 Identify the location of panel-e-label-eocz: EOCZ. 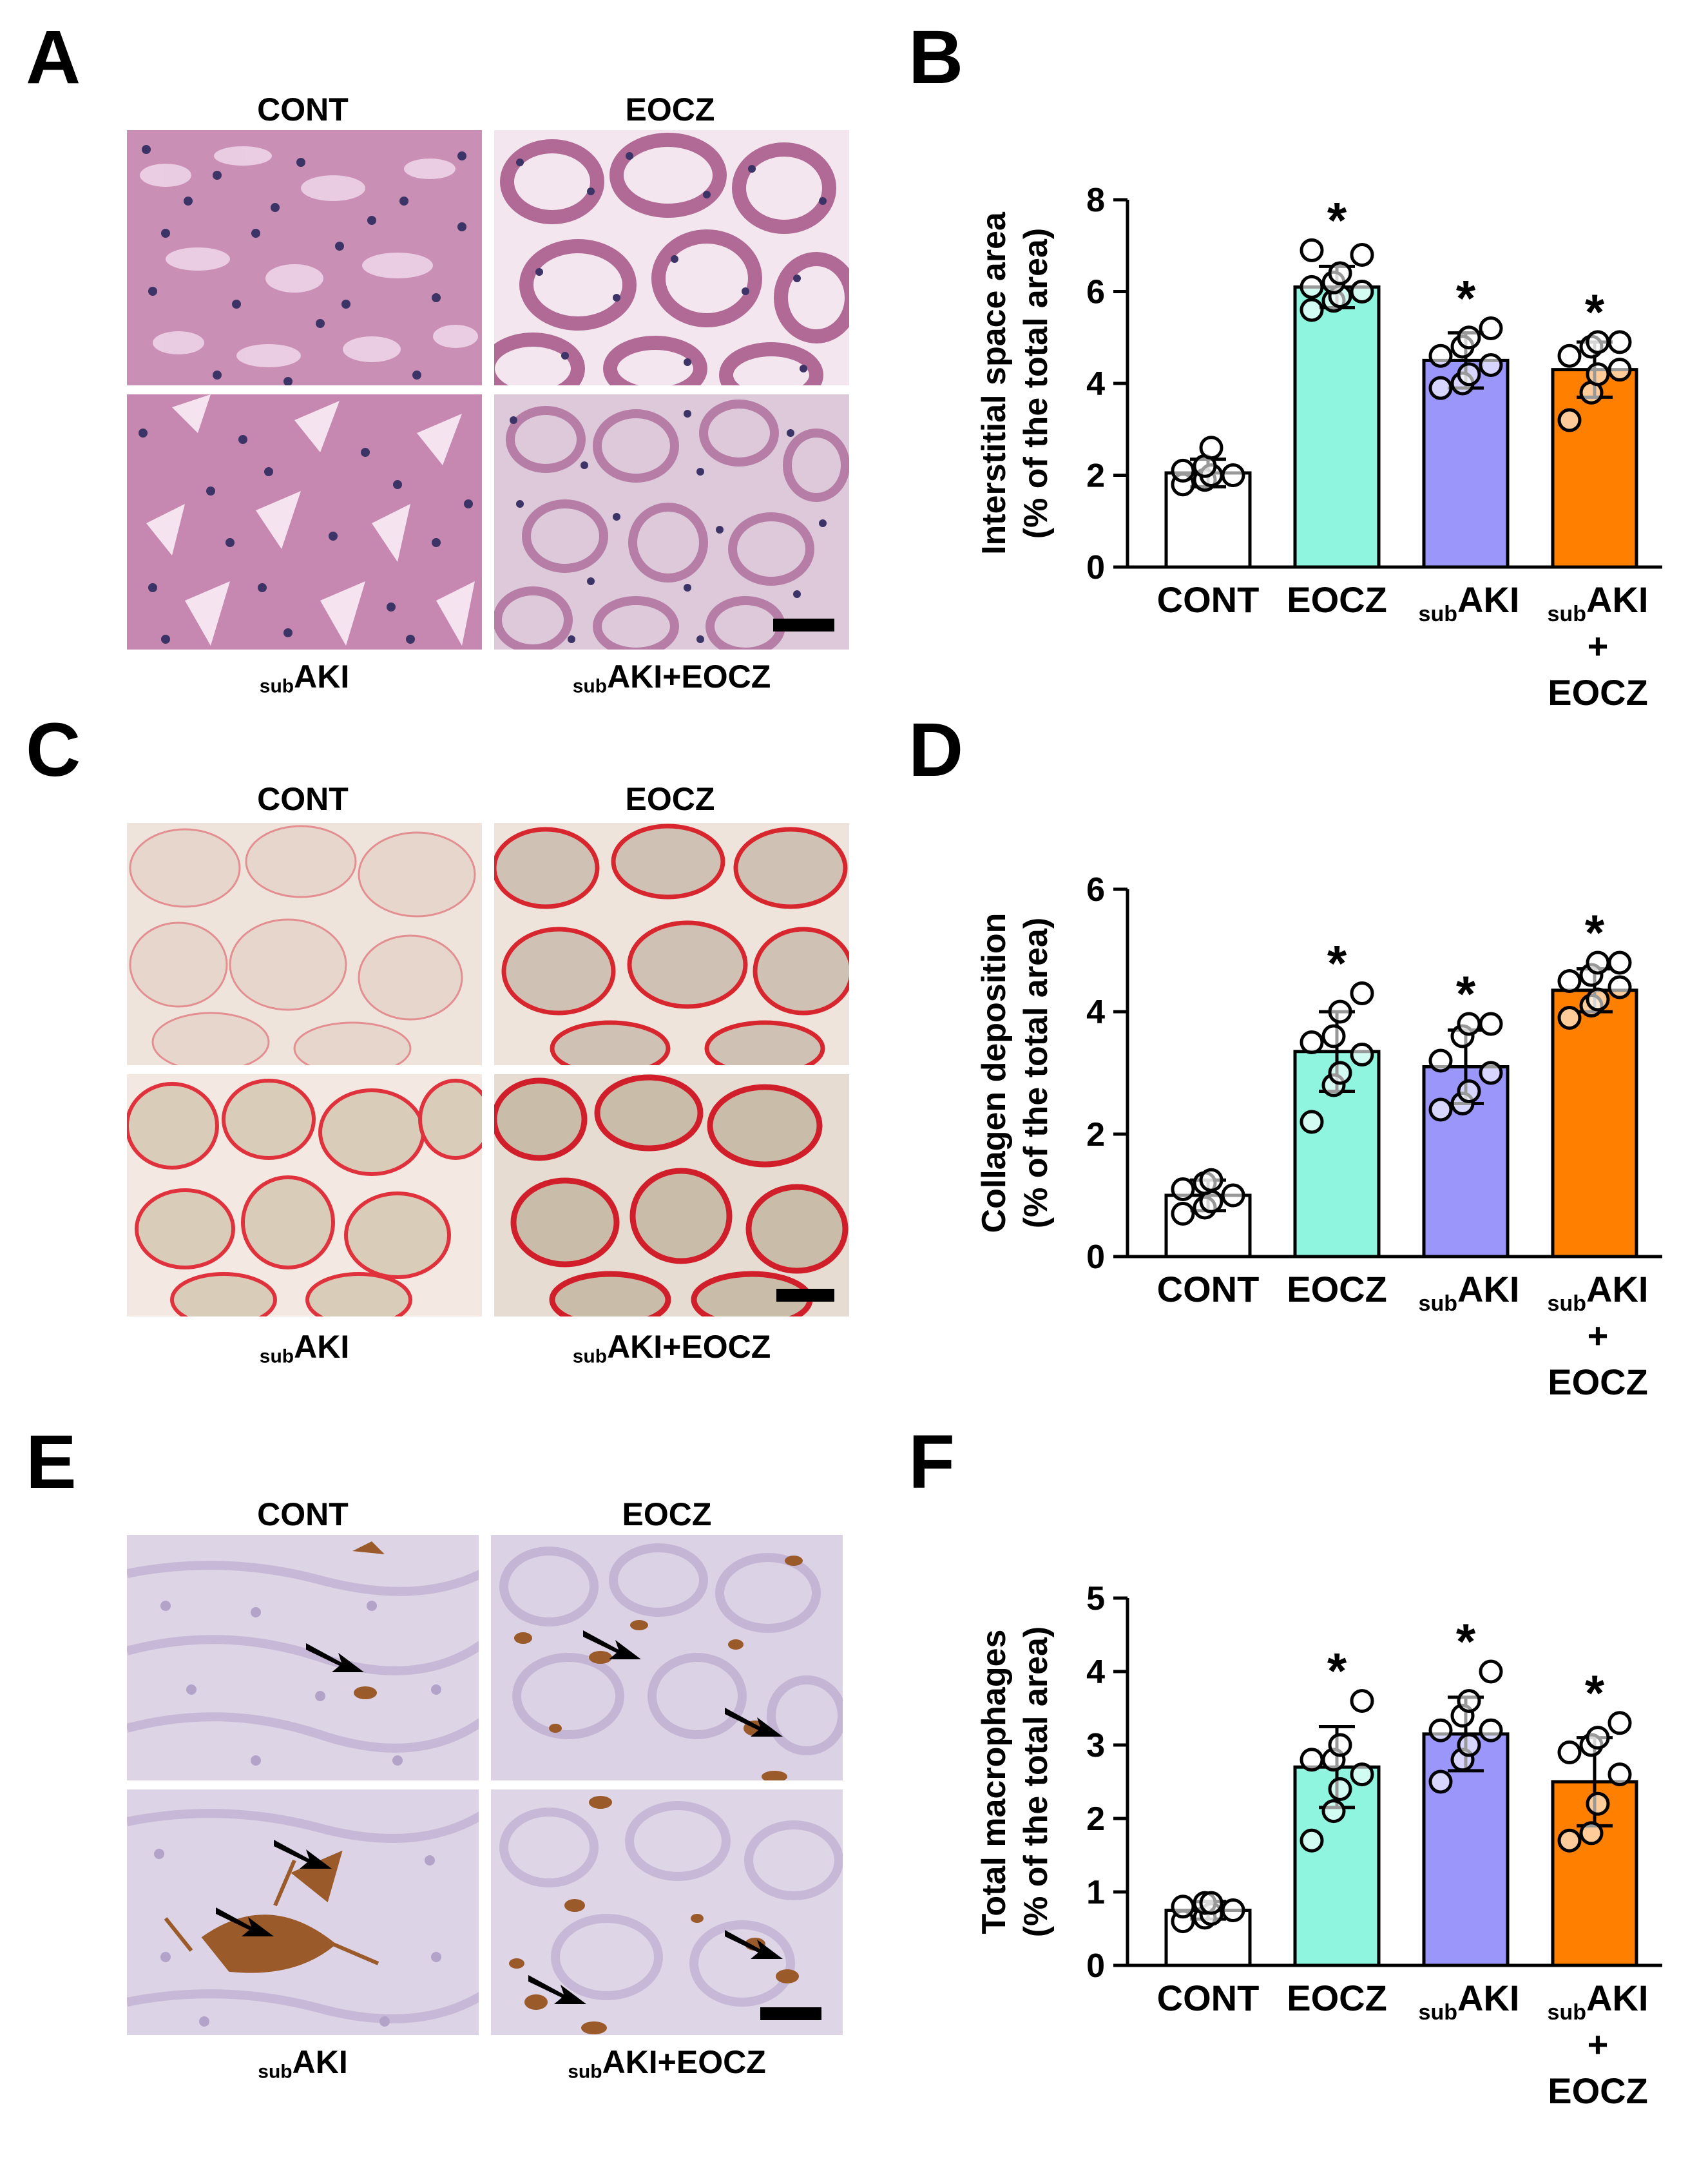
(667, 1514).